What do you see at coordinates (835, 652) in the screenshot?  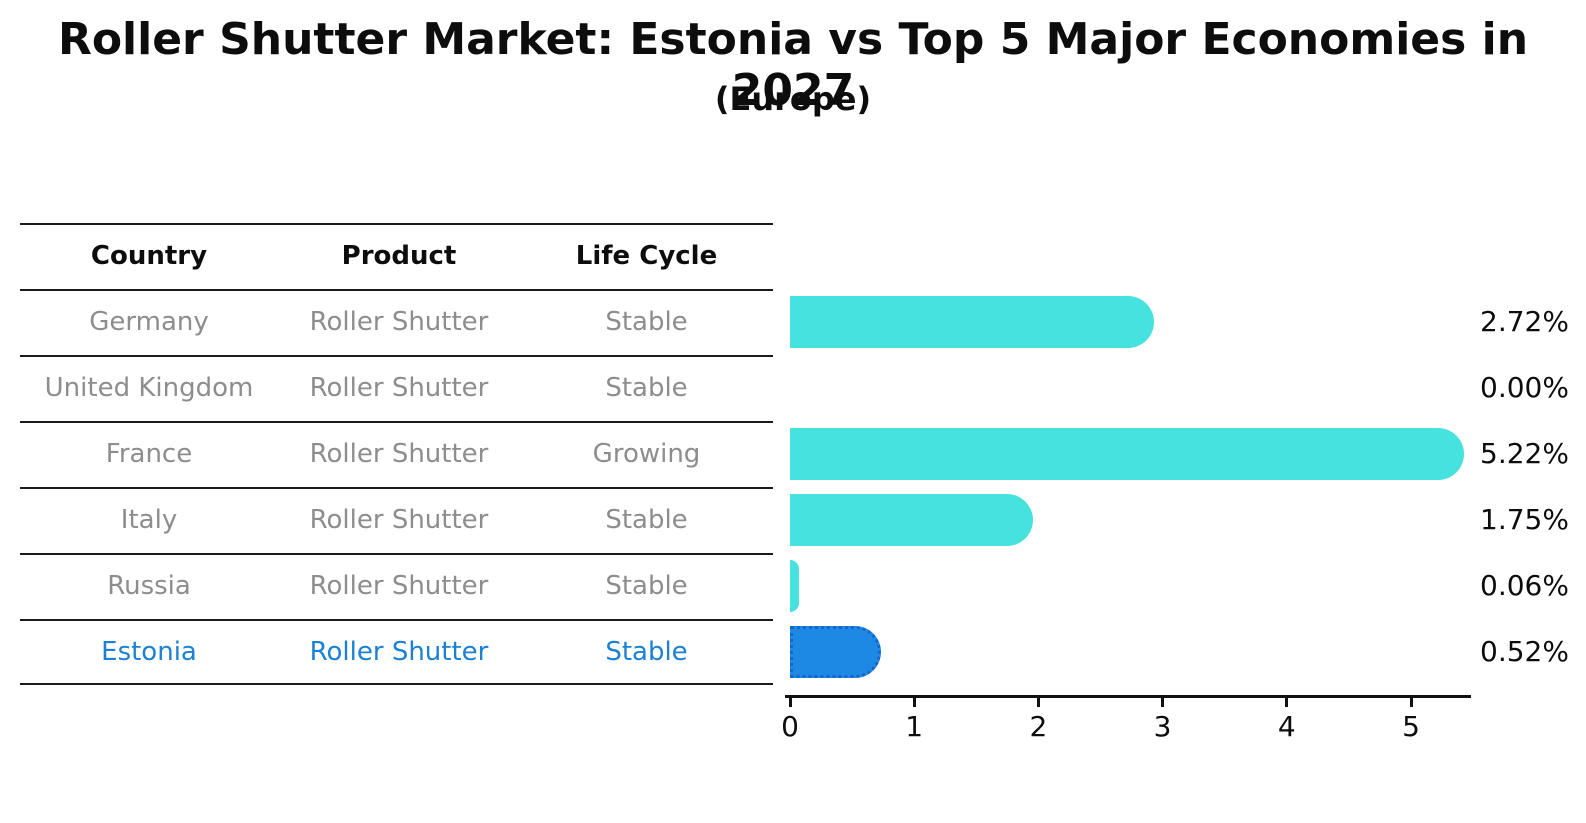 I see `bar-estonia` at bounding box center [835, 652].